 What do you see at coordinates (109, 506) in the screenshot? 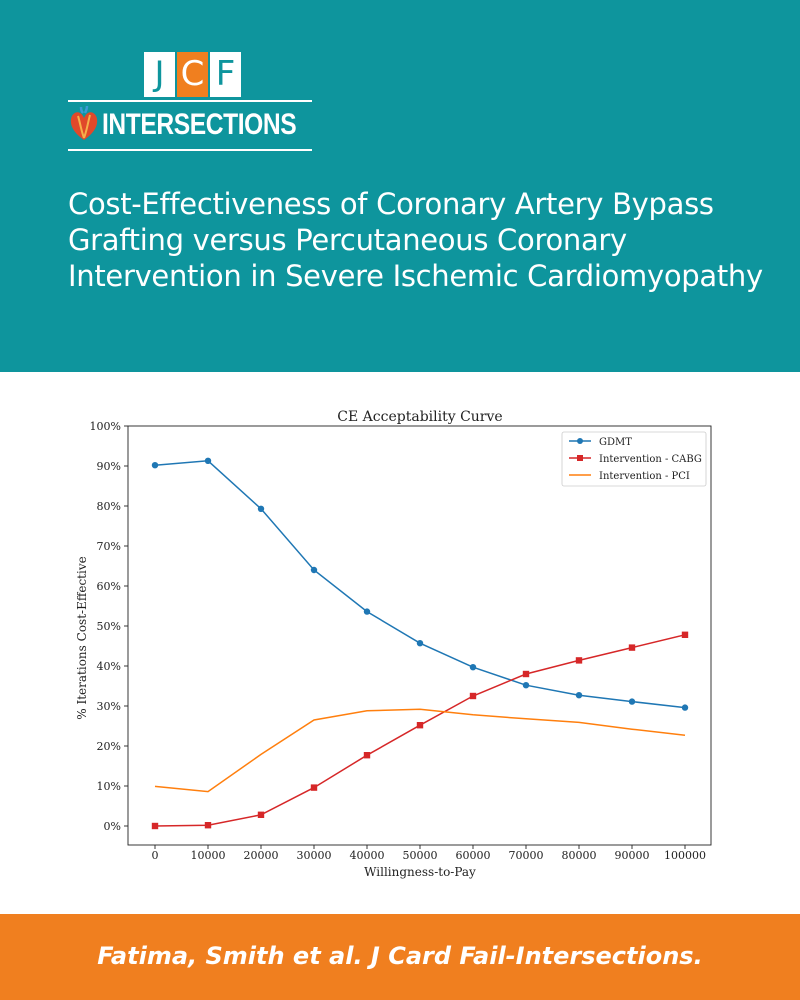
I see `y-tick-label: 80%` at bounding box center [109, 506].